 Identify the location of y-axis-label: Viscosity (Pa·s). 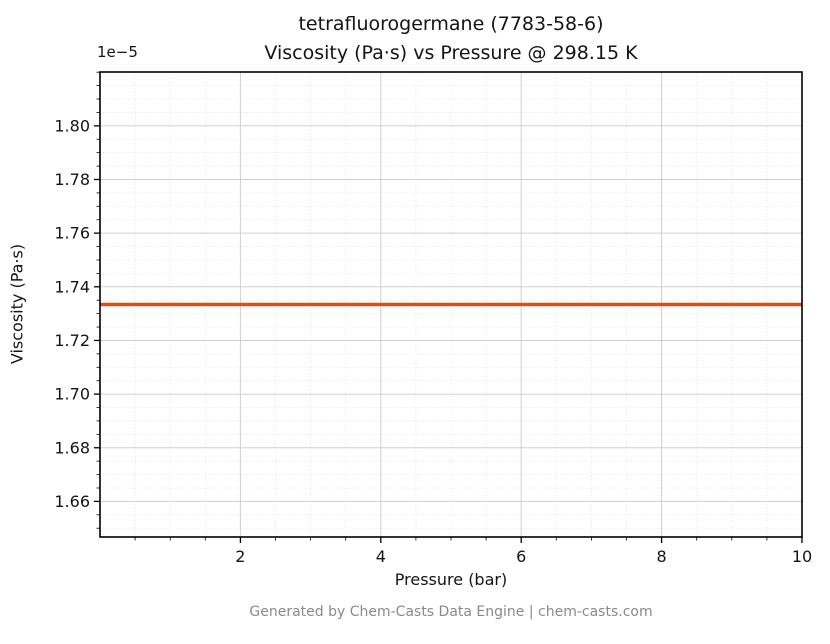
(17, 304).